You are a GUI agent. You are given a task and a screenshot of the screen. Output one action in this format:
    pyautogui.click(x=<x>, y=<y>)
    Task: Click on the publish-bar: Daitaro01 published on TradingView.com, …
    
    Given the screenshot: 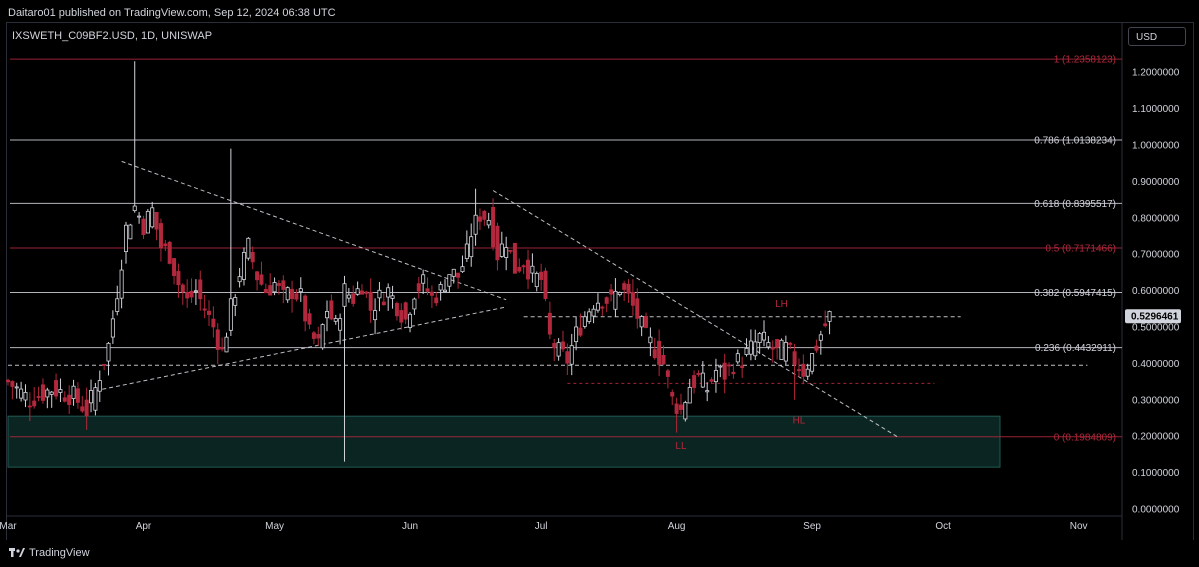 What is the action you would take?
    pyautogui.click(x=599, y=13)
    